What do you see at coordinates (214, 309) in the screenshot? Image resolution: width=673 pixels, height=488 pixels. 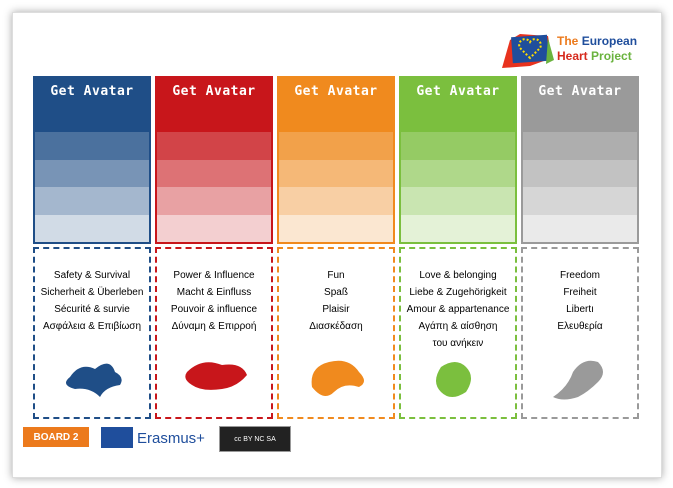 I see `value-label: Pouvoir & influence` at bounding box center [214, 309].